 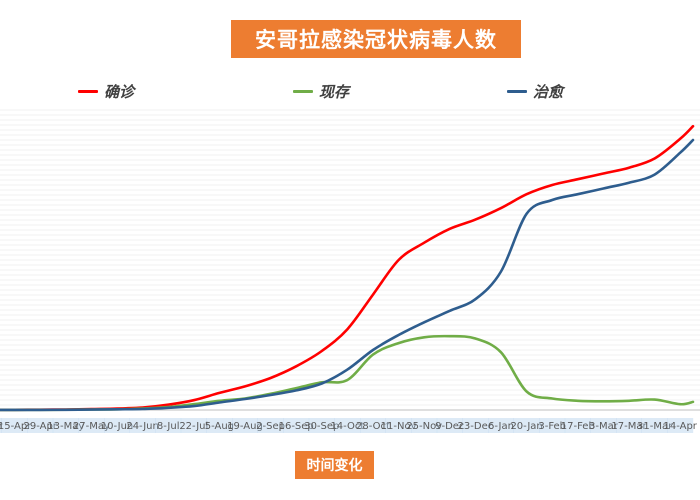 I want to click on x-tick-label: 11-Nov, so click(x=399, y=426).